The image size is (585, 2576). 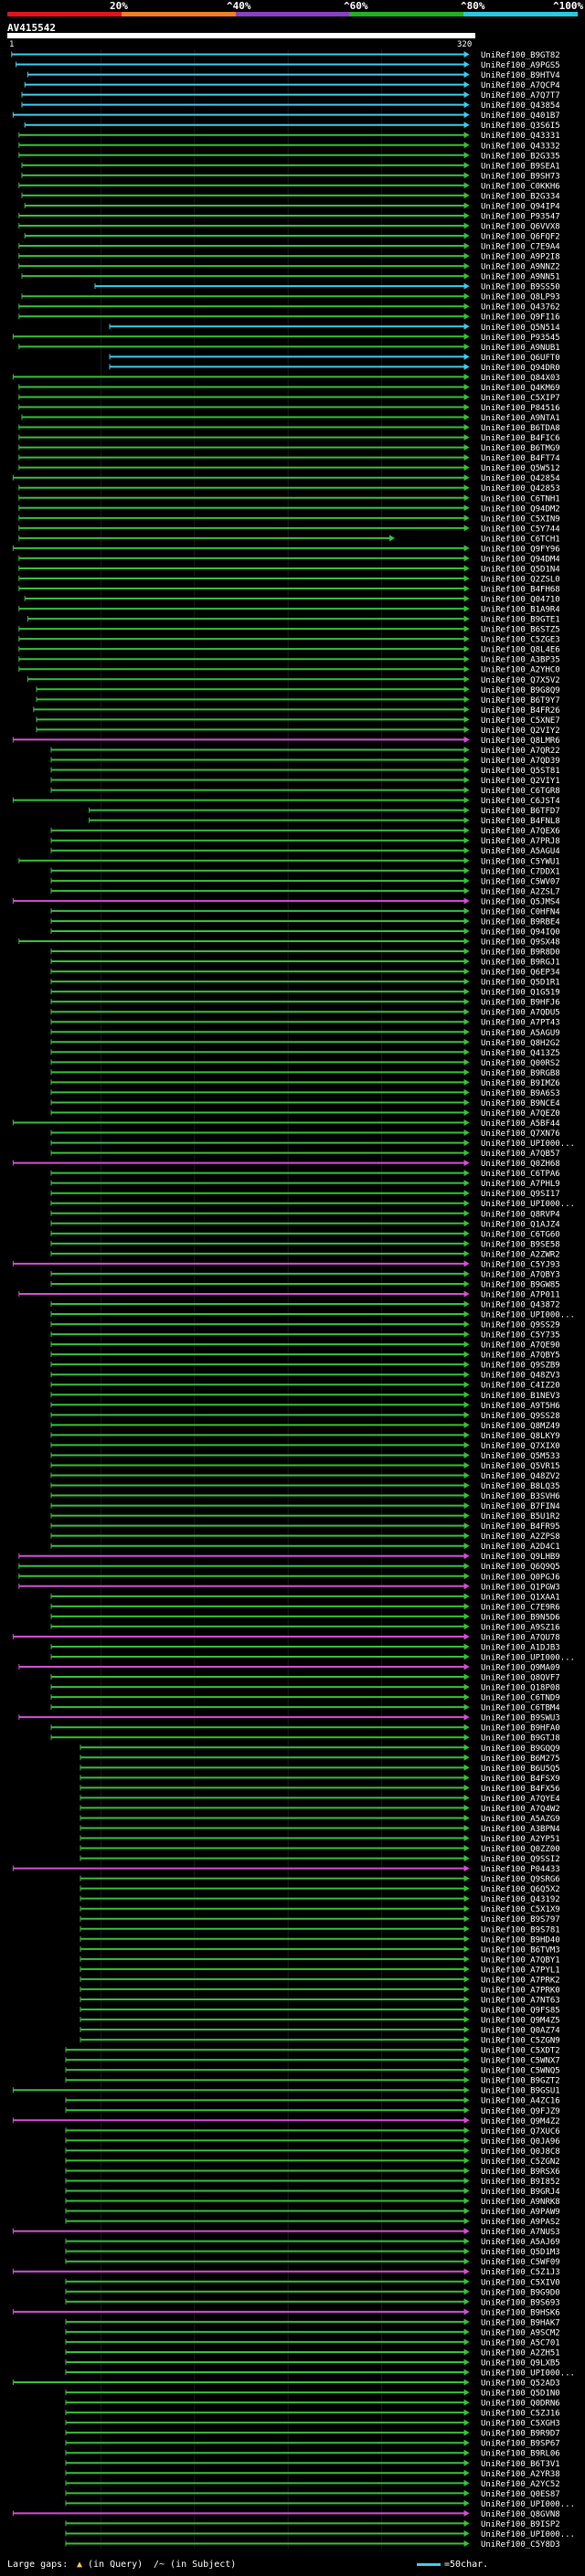 What do you see at coordinates (520, 1557) in the screenshot?
I see `hit-label-link: UniRef100_Q9LHB9` at bounding box center [520, 1557].